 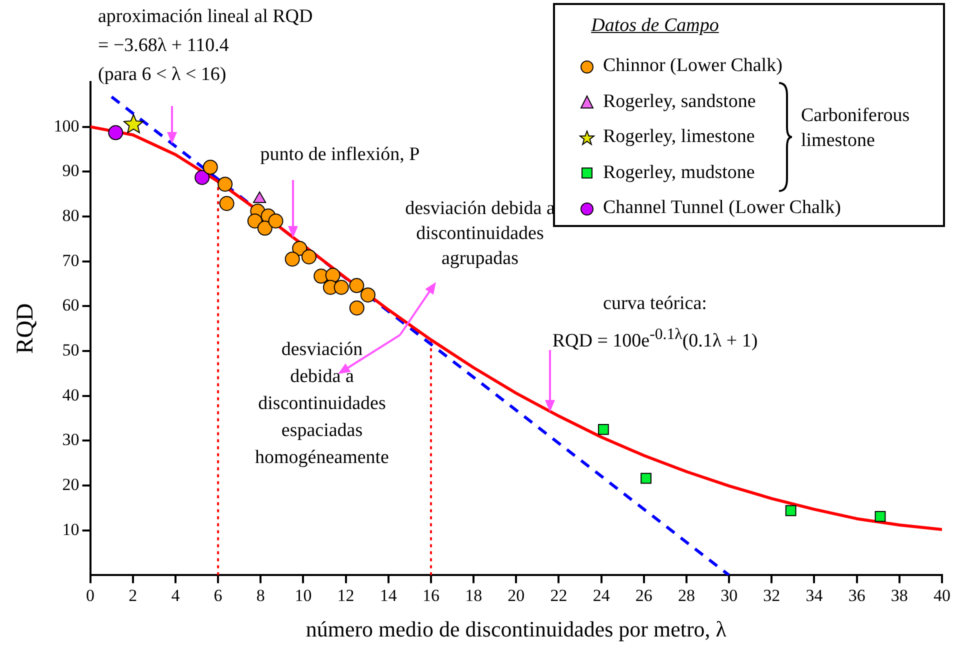 I want to click on annotation: curva teórica: RQD = 100e$^{-0.1λ}$(0.1λ + 1), so click(x=655, y=323).